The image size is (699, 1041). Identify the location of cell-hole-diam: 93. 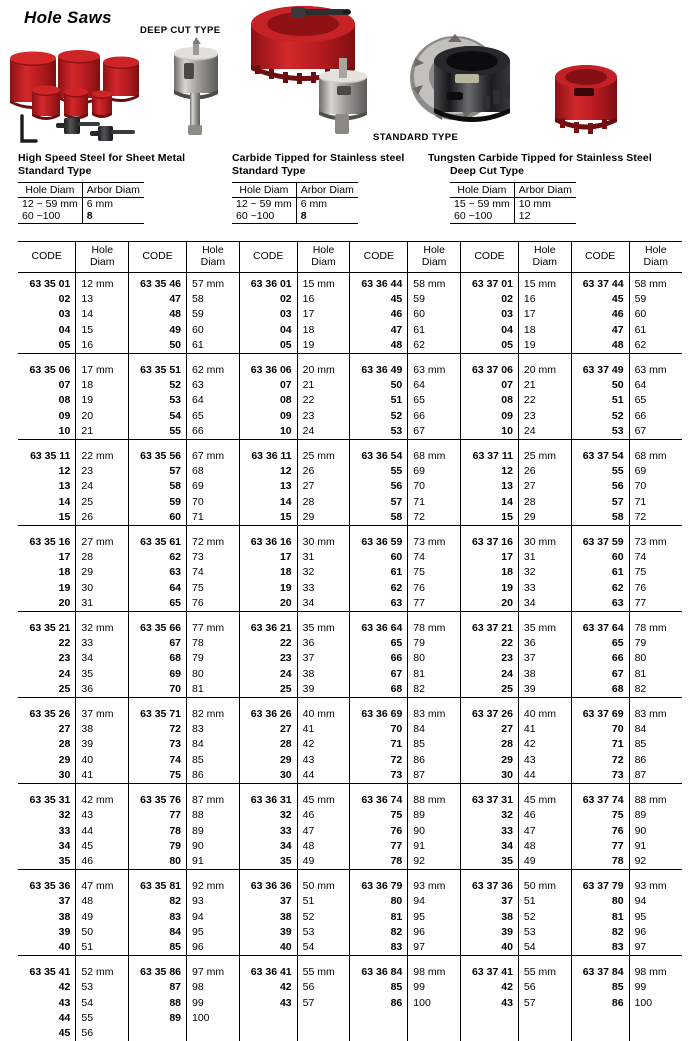
(213, 901).